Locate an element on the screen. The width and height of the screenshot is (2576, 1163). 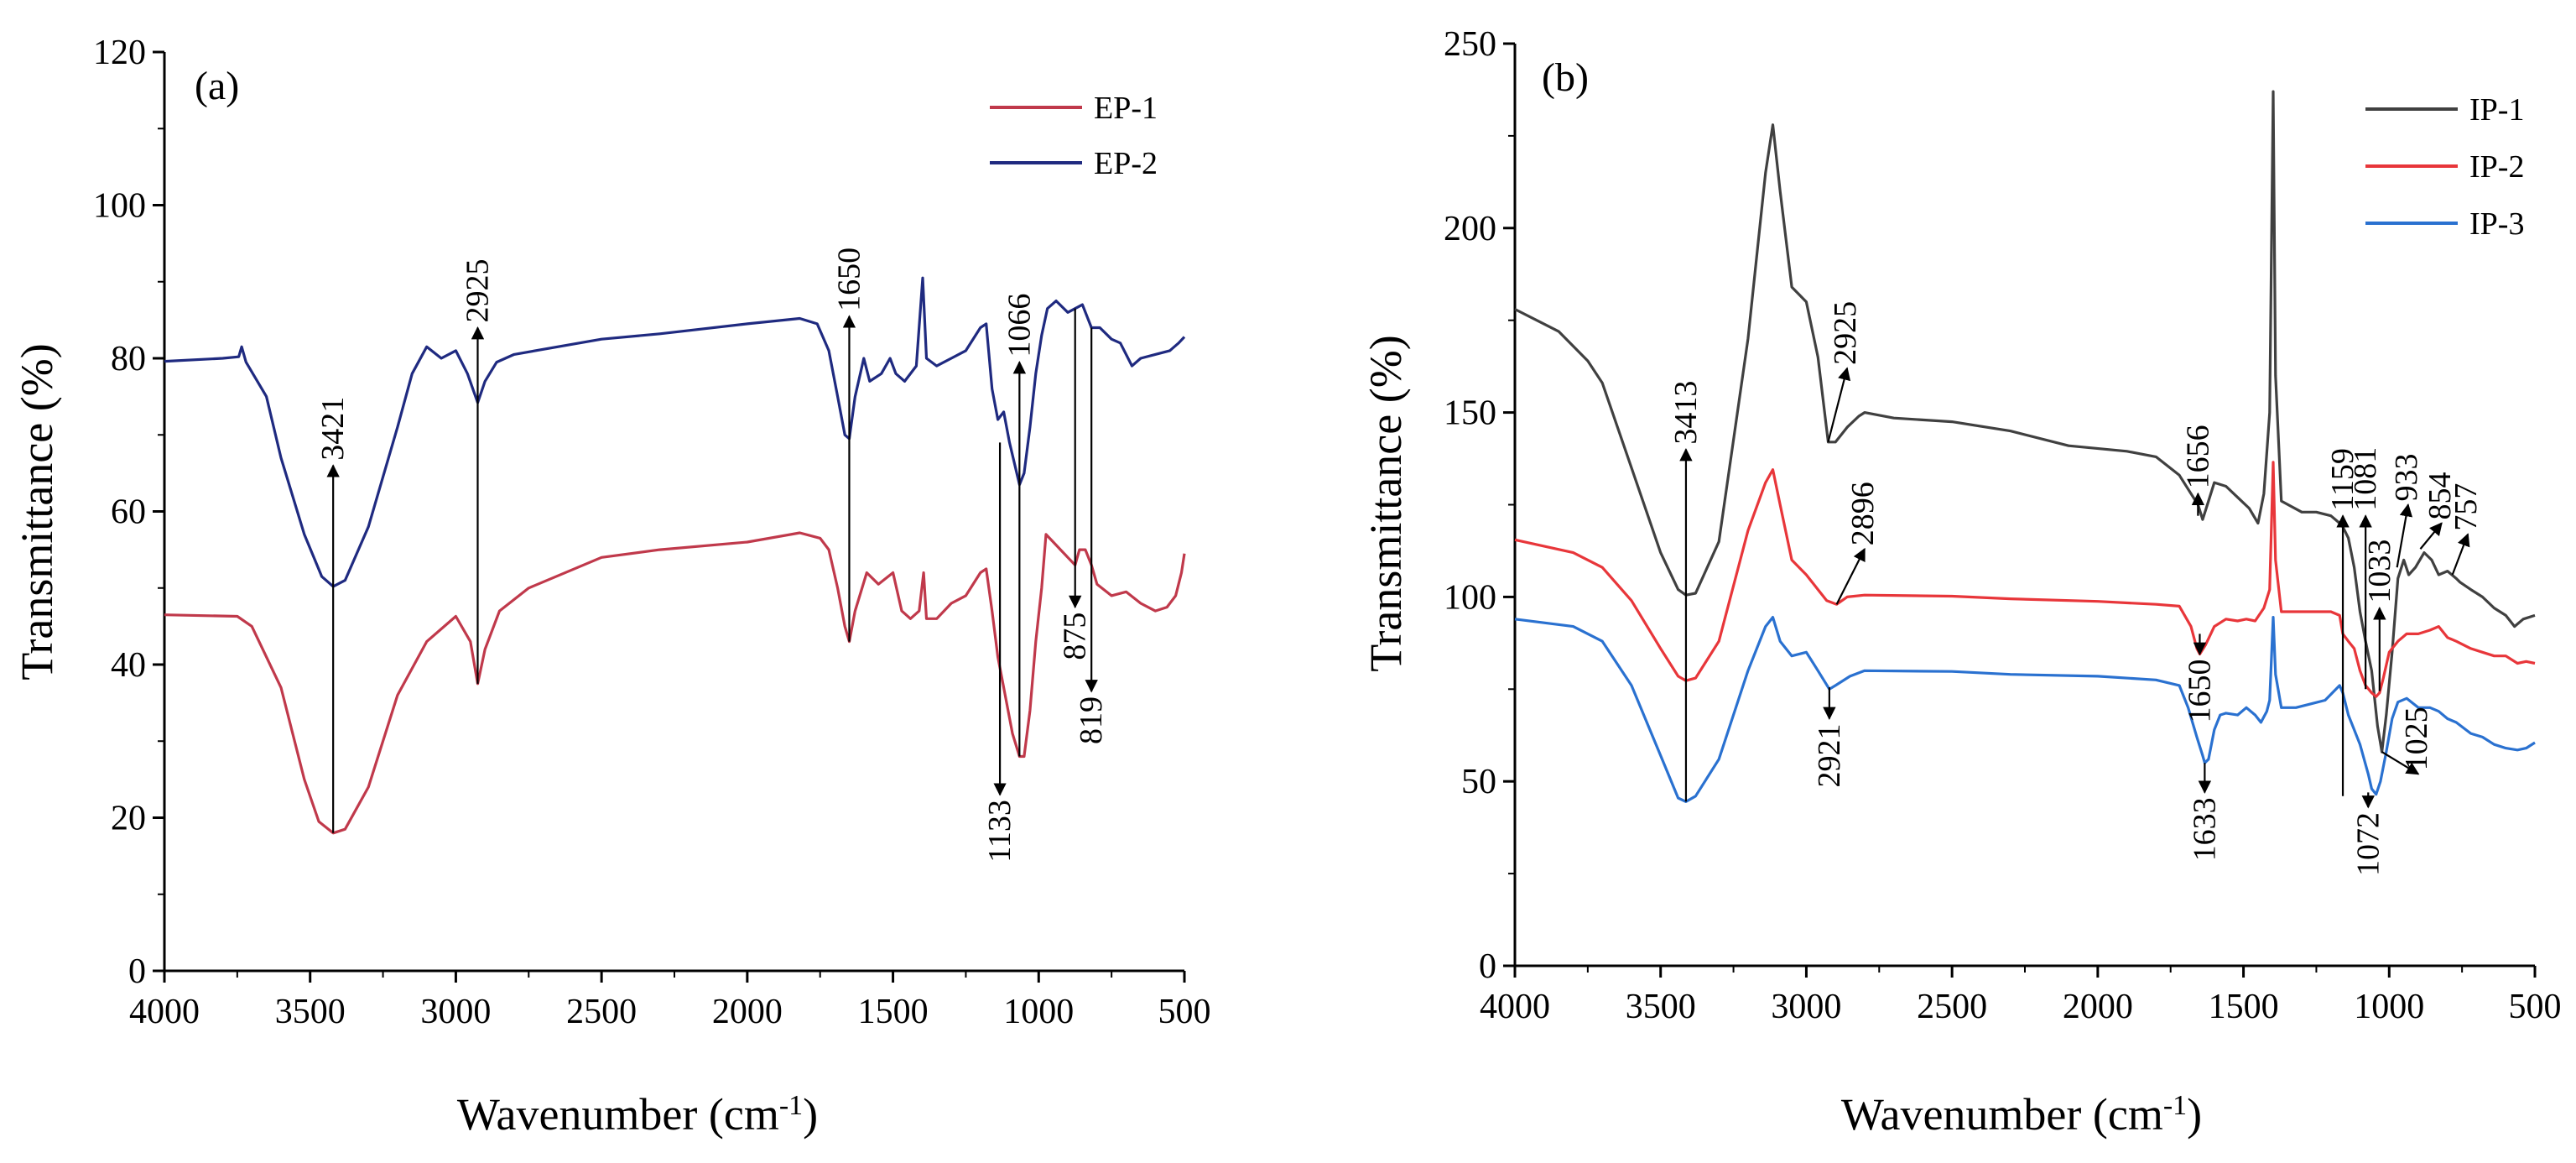
annotation-label-1033: 1033 is located at coordinates (2379, 571).